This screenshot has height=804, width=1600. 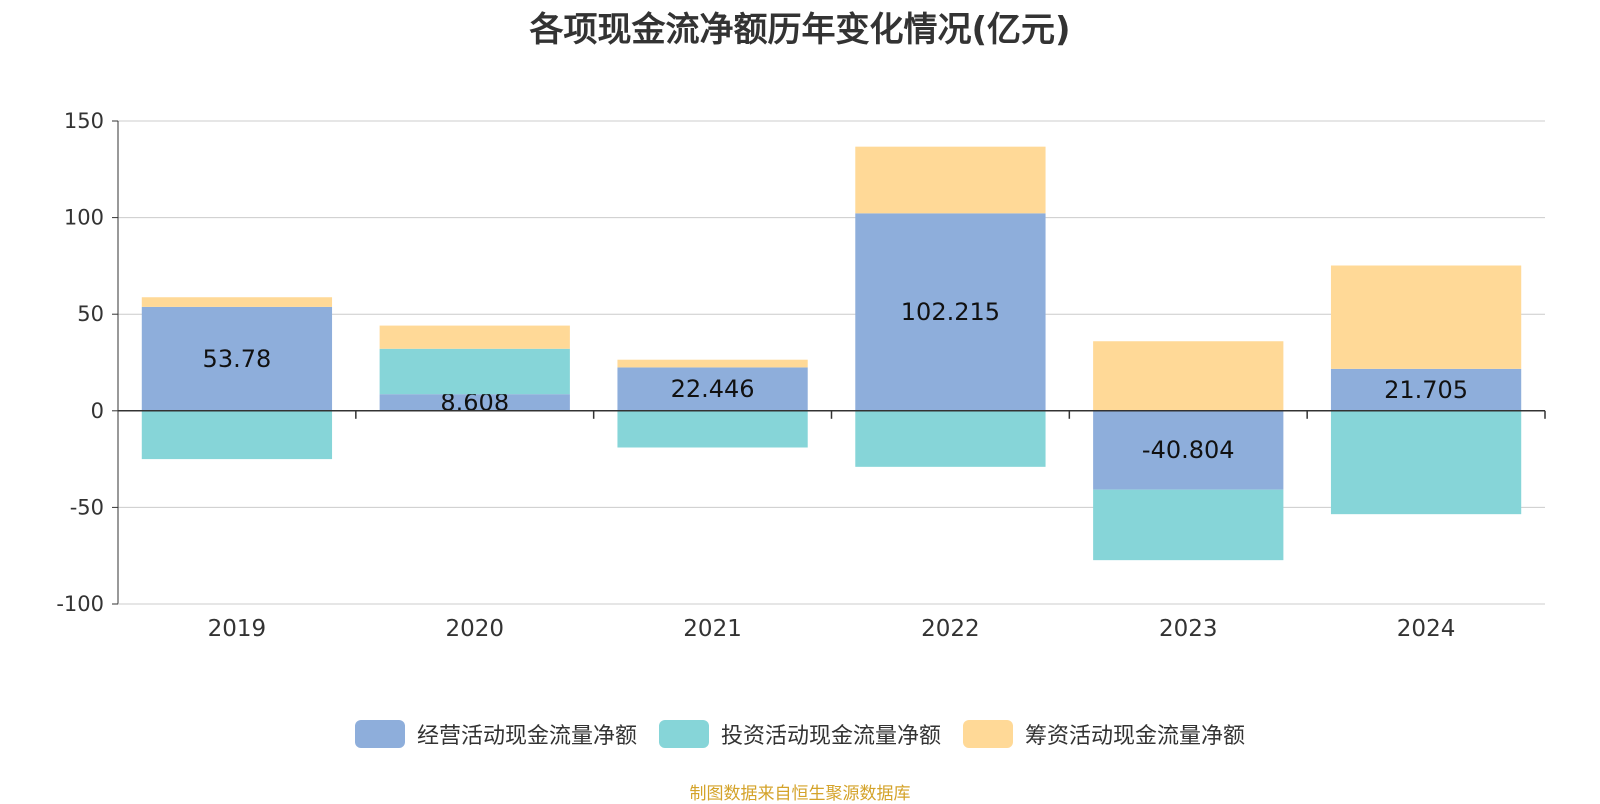 I want to click on y-tick-label: -100, so click(x=80, y=604).